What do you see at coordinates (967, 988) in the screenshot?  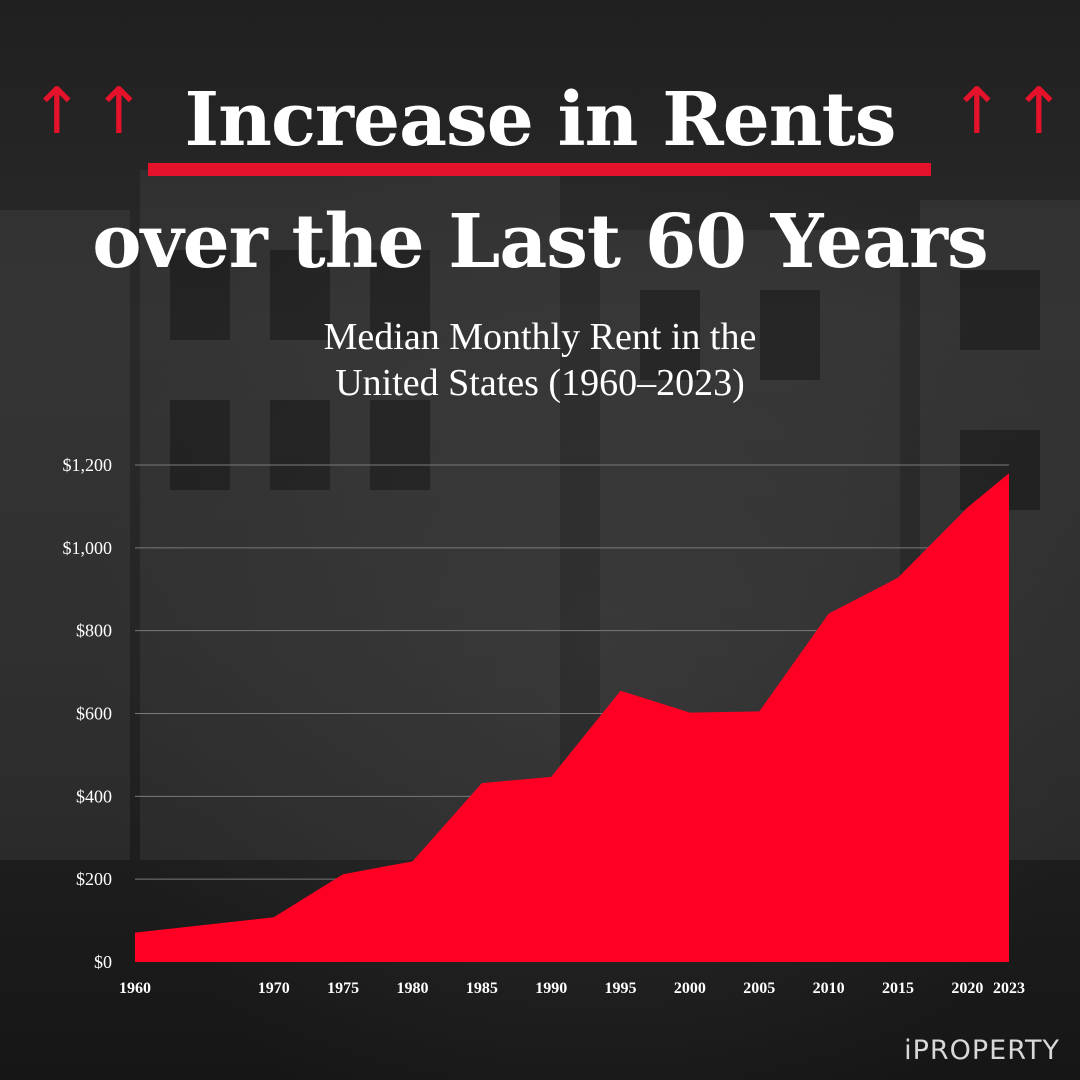 I see `x-tick-label: 2020` at bounding box center [967, 988].